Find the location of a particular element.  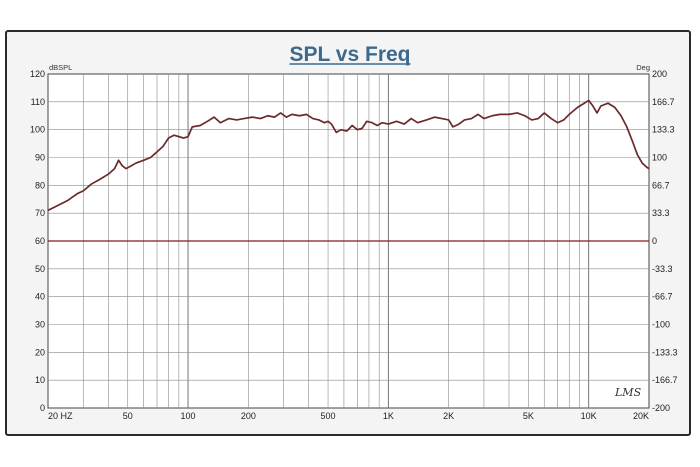

x-tick-label: 100 is located at coordinates (188, 416).